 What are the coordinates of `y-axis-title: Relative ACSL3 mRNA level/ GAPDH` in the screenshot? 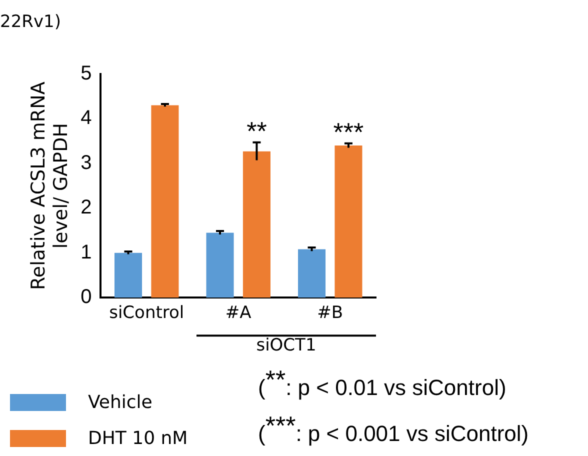 It's located at (49, 186).